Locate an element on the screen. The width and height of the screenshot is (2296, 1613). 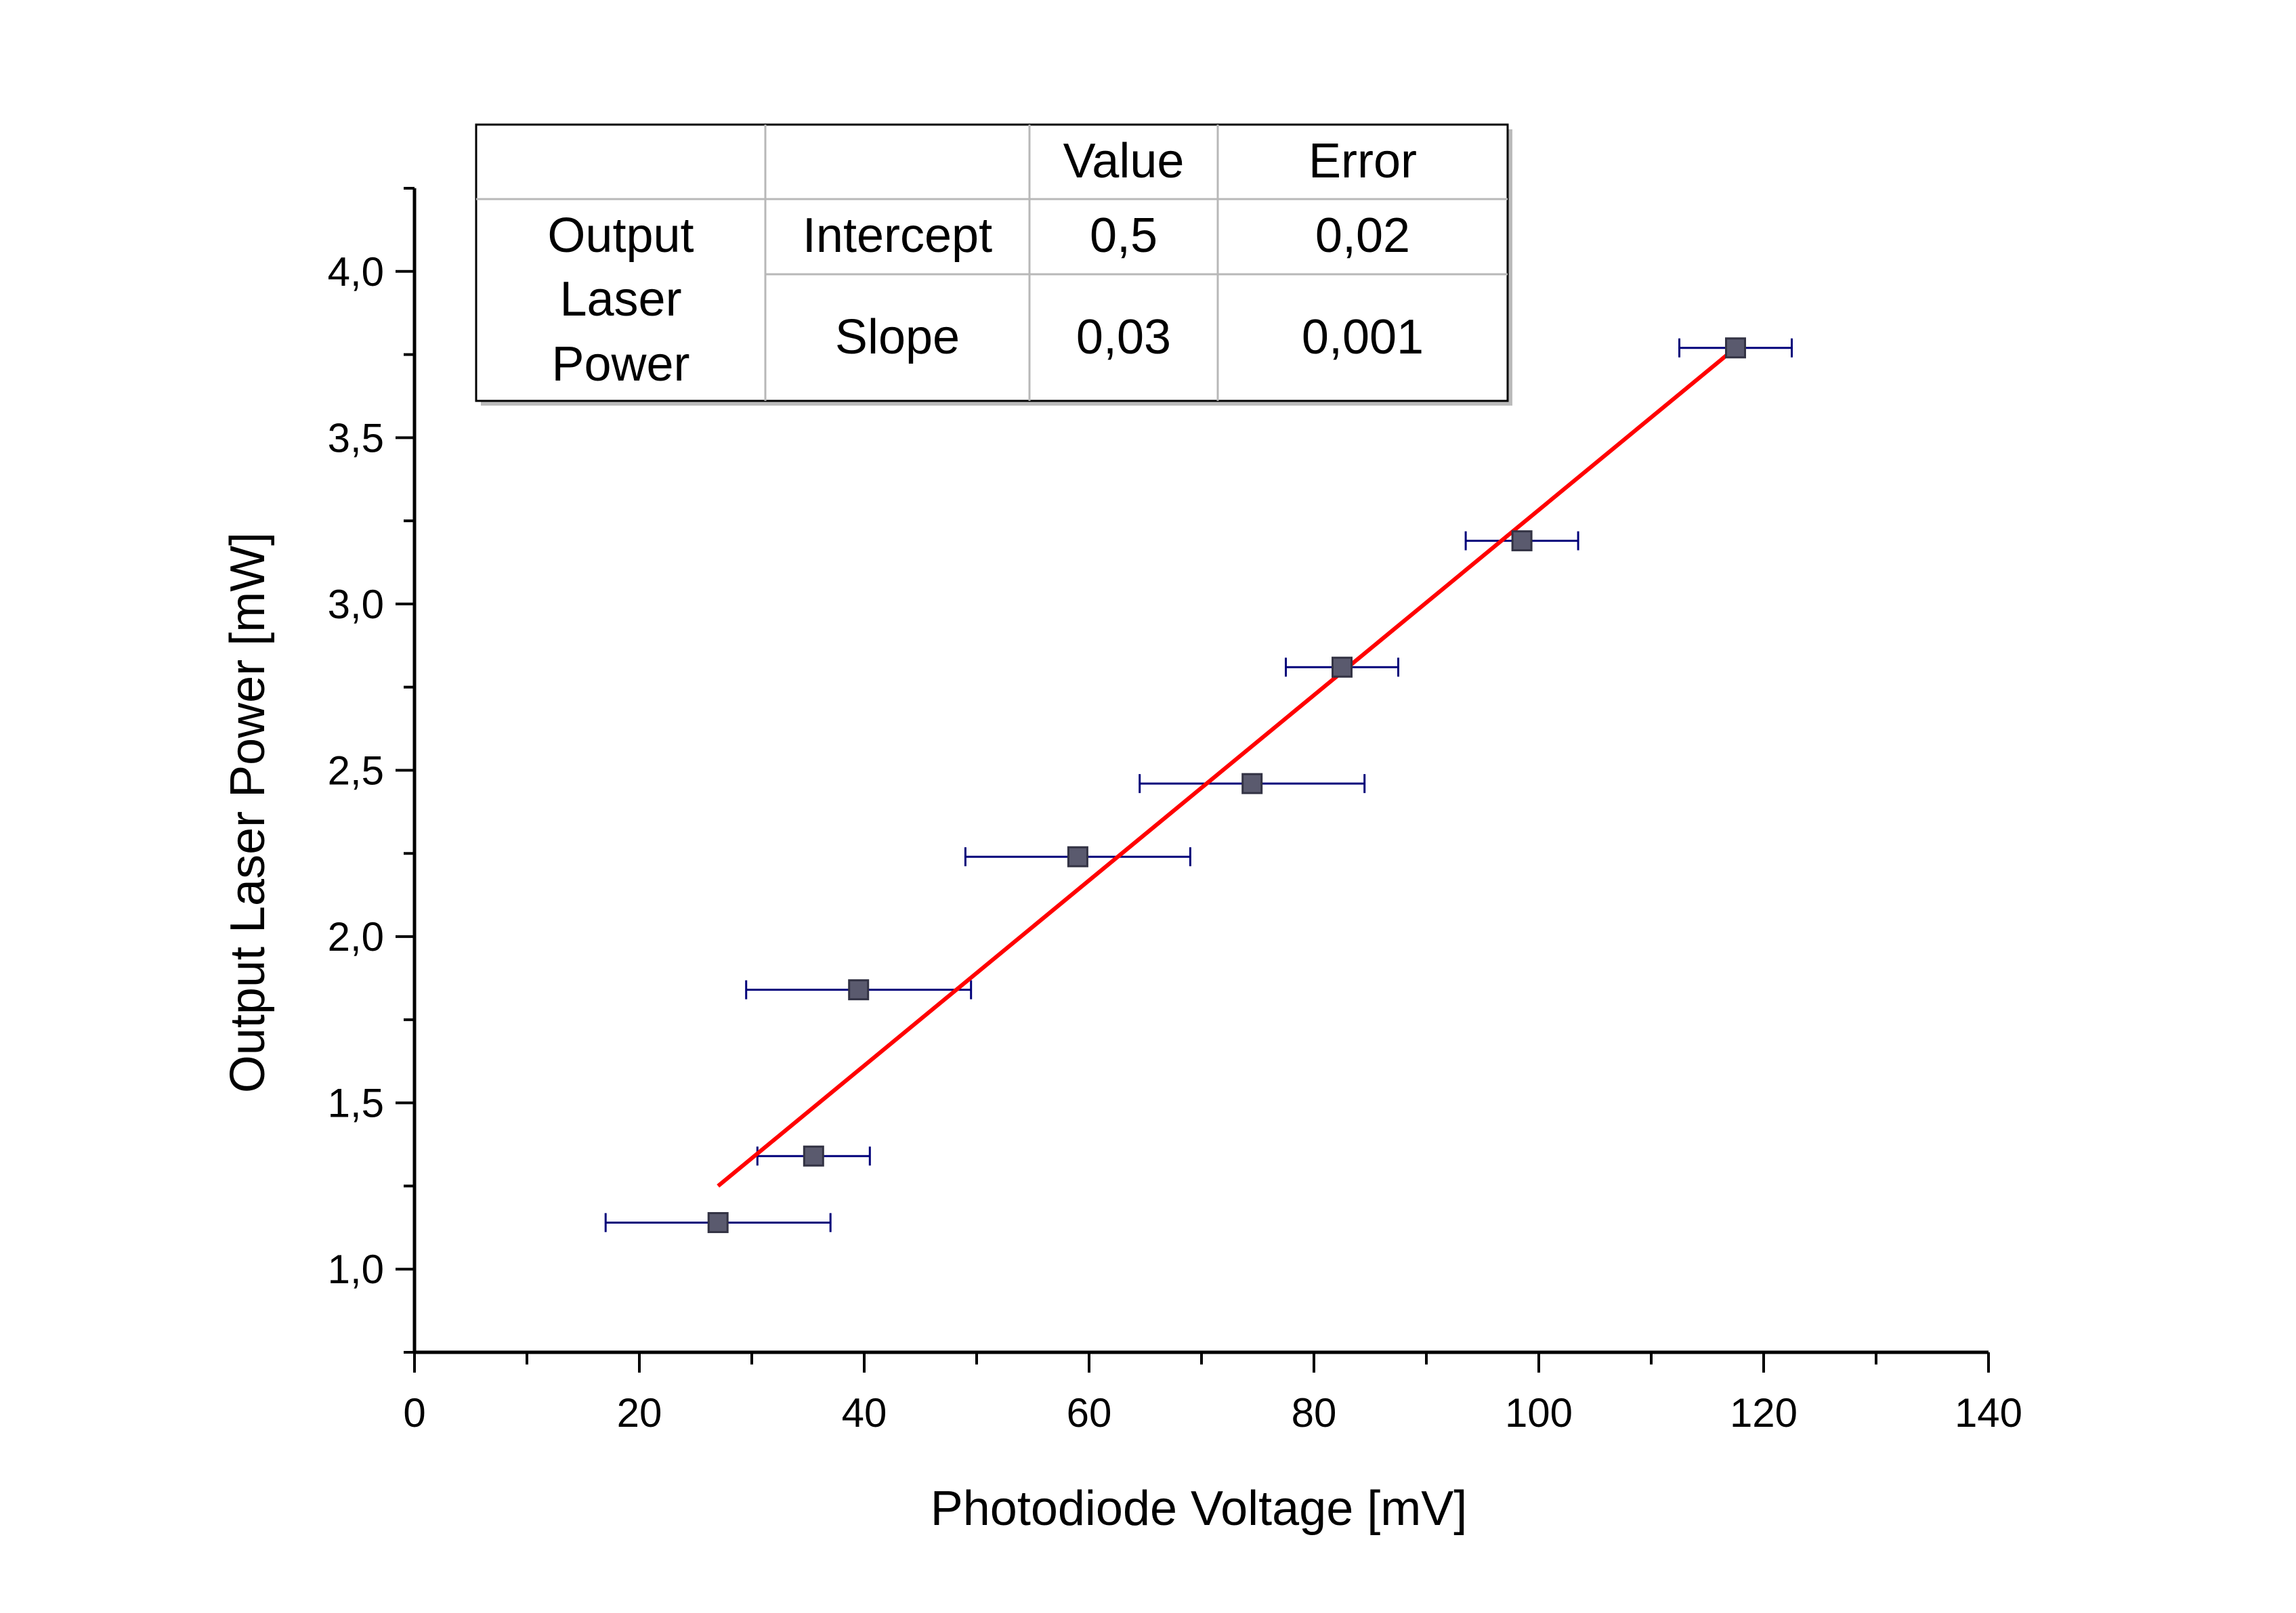
y-tick-label: 3,5 is located at coordinates (356, 437).